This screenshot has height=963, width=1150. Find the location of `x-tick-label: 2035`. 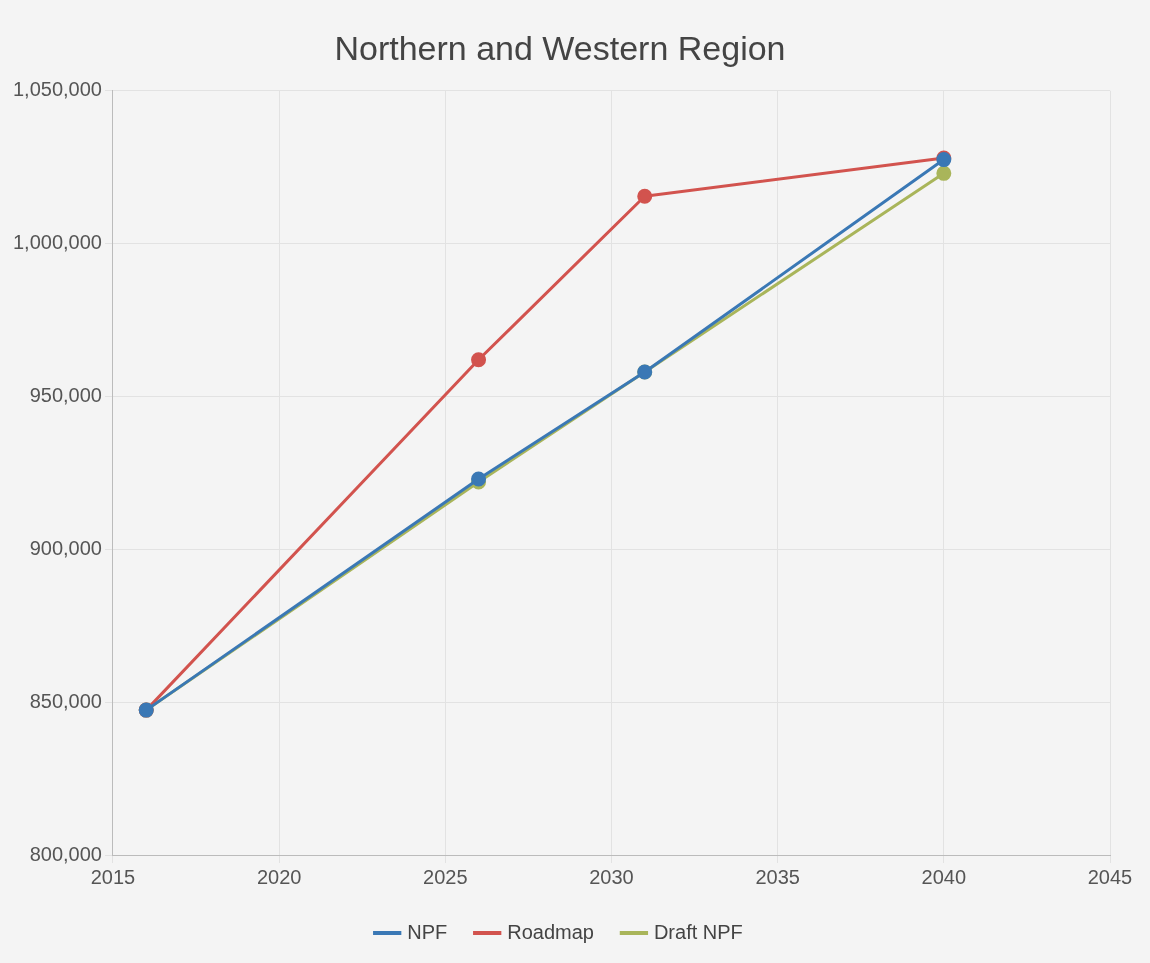

x-tick-label: 2035 is located at coordinates (777, 876).